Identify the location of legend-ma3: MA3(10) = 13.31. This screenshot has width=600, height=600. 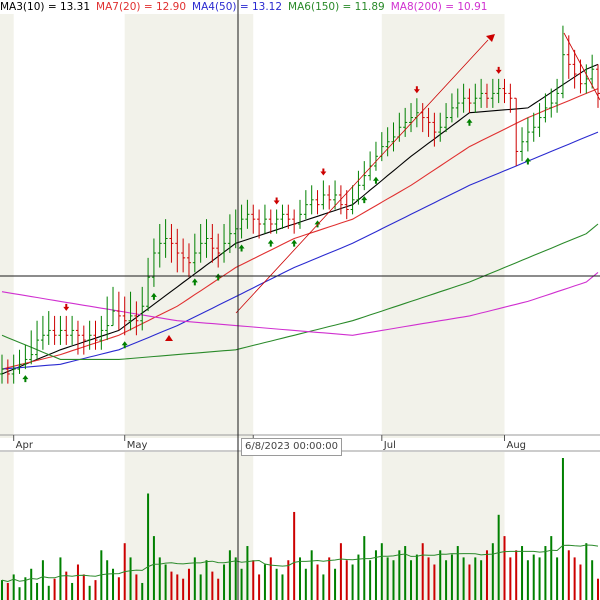
(45, 7).